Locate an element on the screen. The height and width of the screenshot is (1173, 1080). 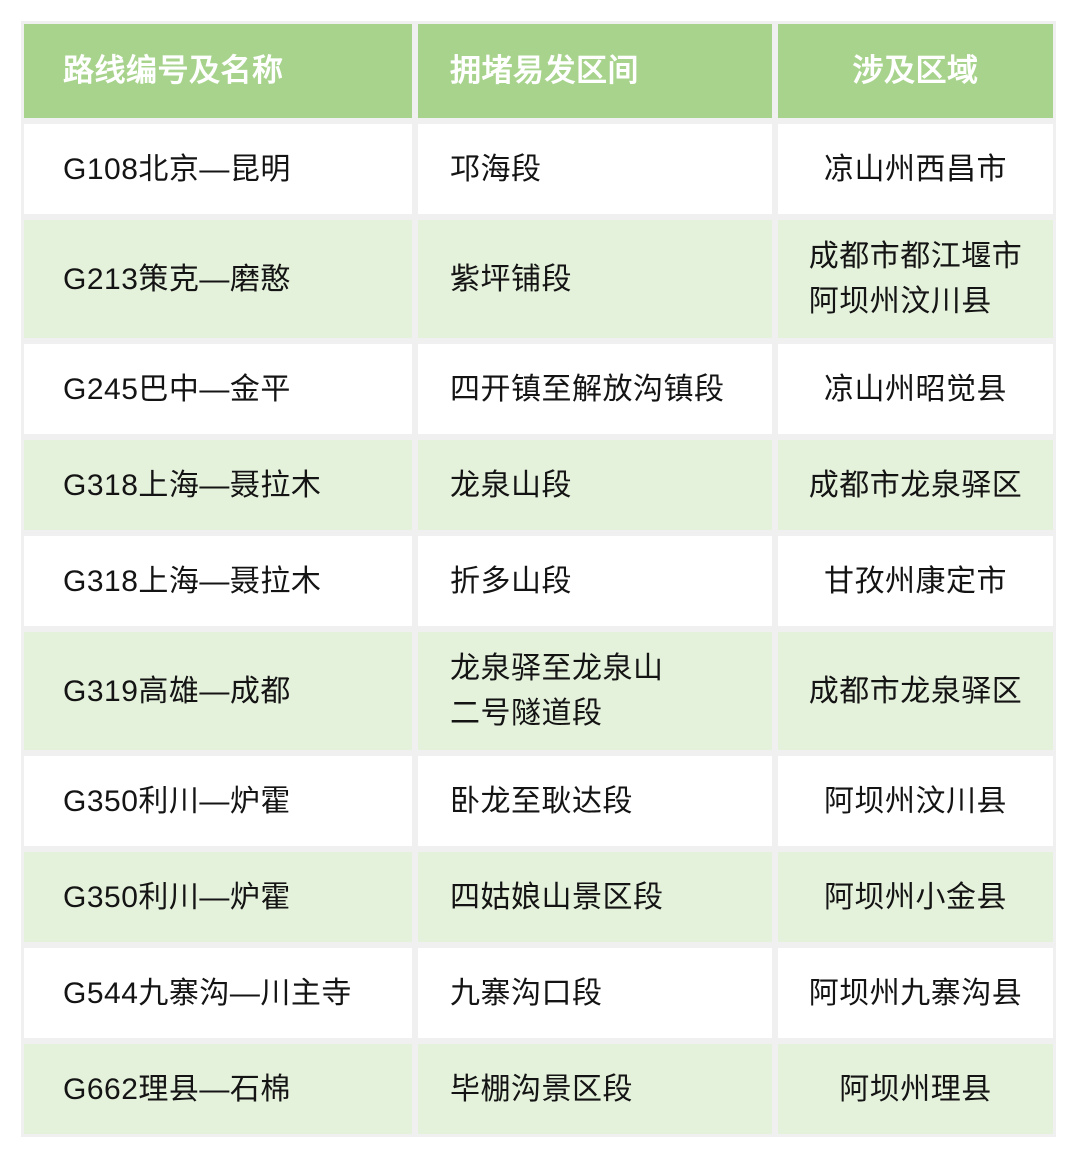
cell-region: 阿坝州小金县 is located at coordinates (915, 897).